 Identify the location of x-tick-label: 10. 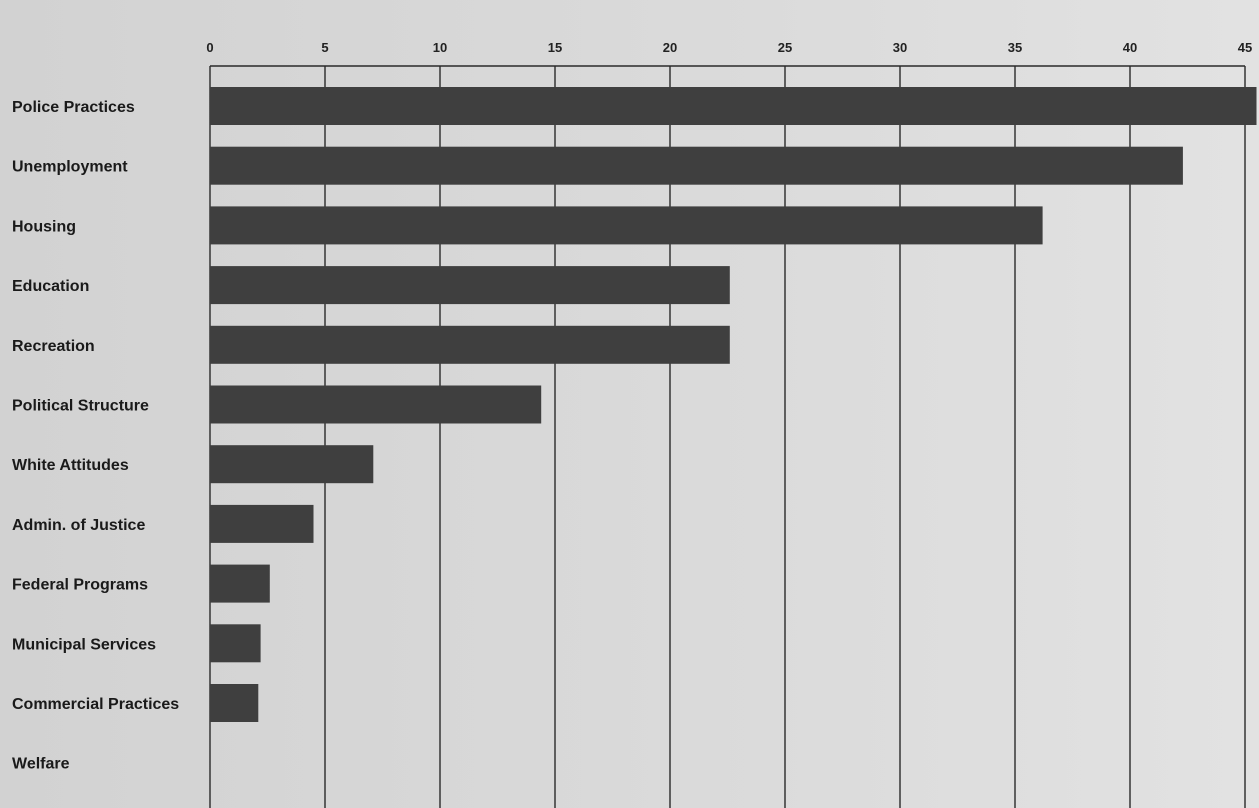
(440, 47).